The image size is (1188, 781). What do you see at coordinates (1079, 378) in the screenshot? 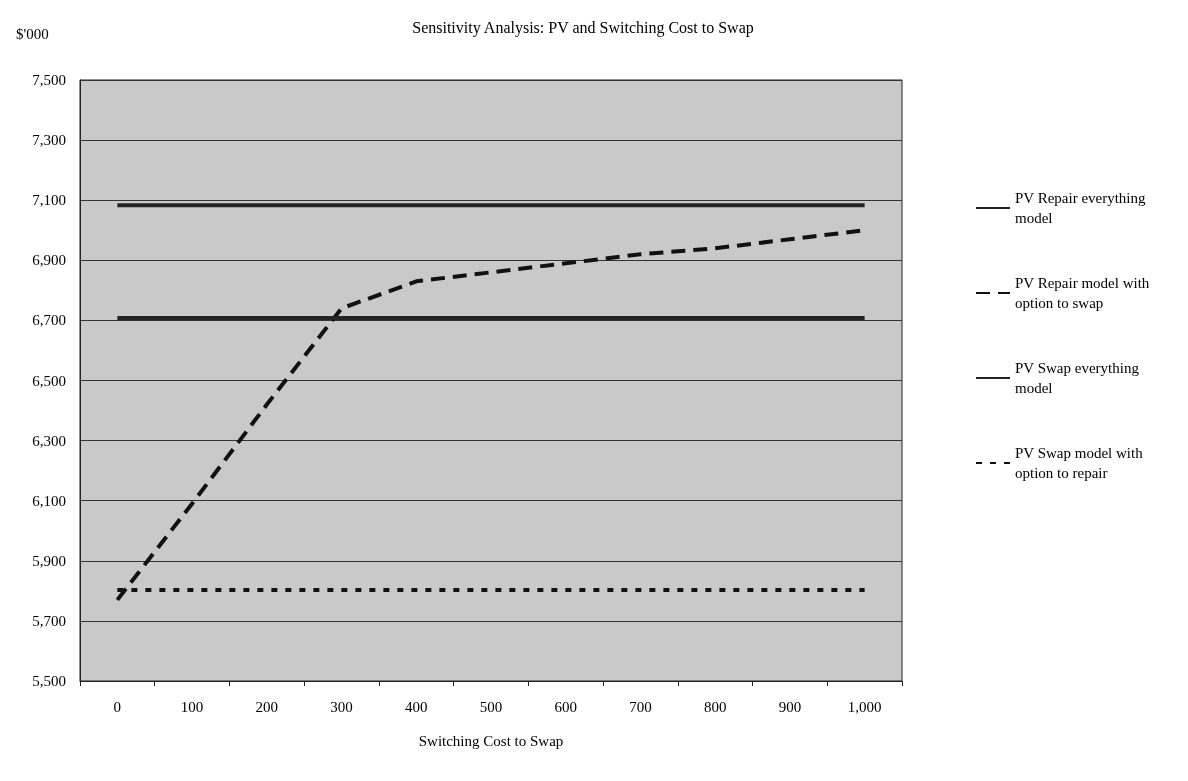
I see `legend-label: PV Swap everything model` at bounding box center [1079, 378].